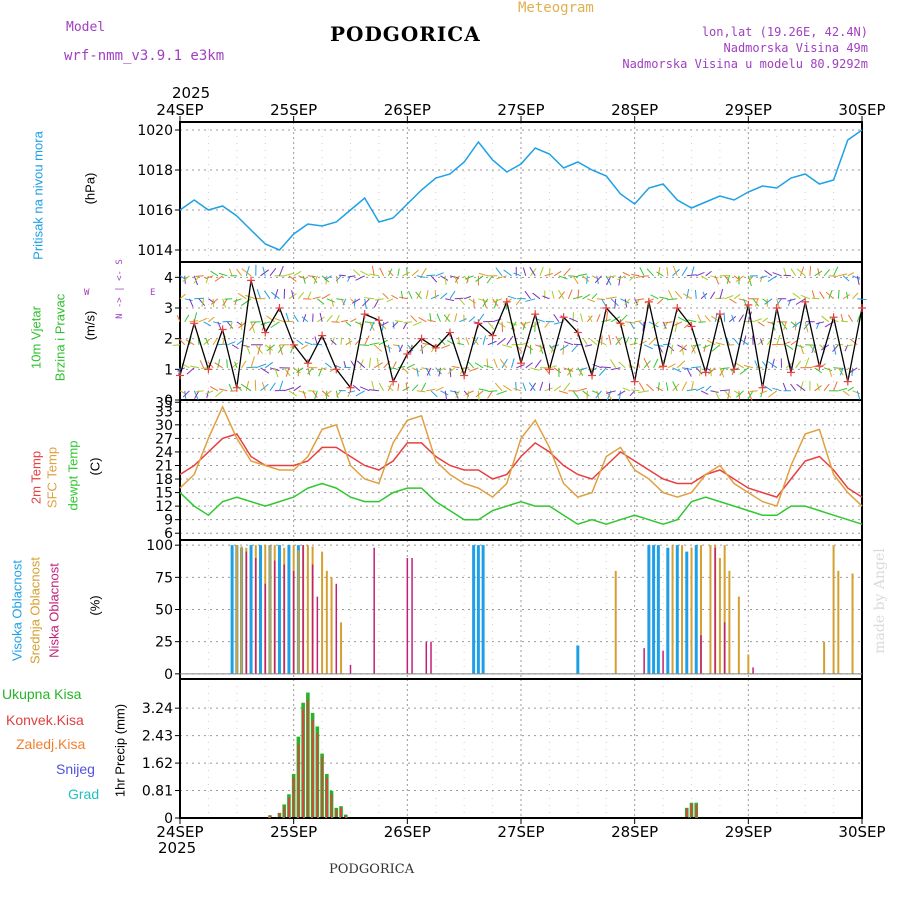  Describe the element at coordinates (168, 370) in the screenshot. I see `wind-ytick-label: 1` at that location.